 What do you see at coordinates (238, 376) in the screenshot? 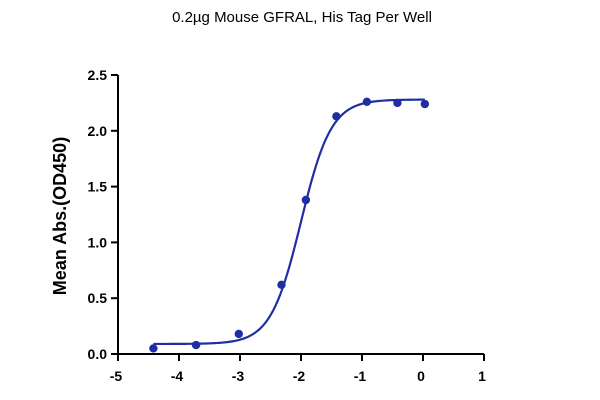
I see `x-tick-label: -3` at bounding box center [238, 376].